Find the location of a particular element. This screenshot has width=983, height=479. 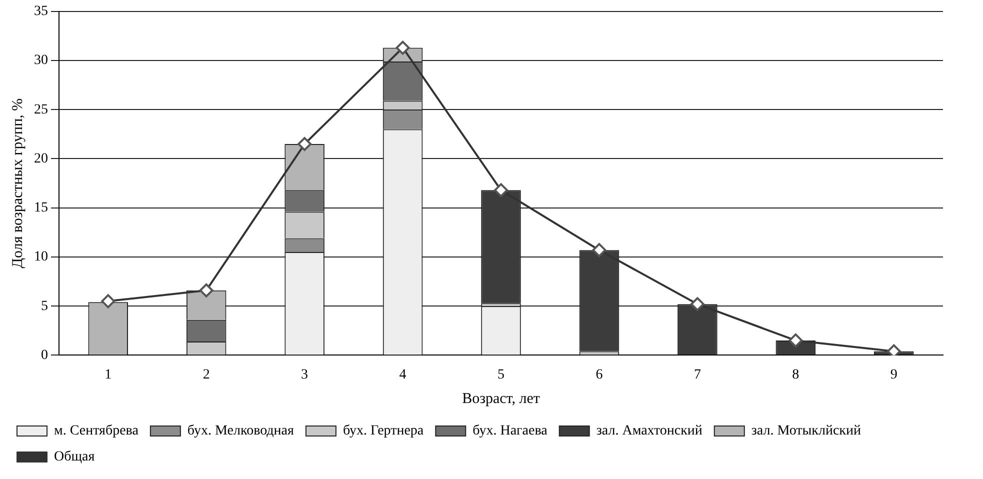

x-tick-label: 2 is located at coordinates (206, 374).